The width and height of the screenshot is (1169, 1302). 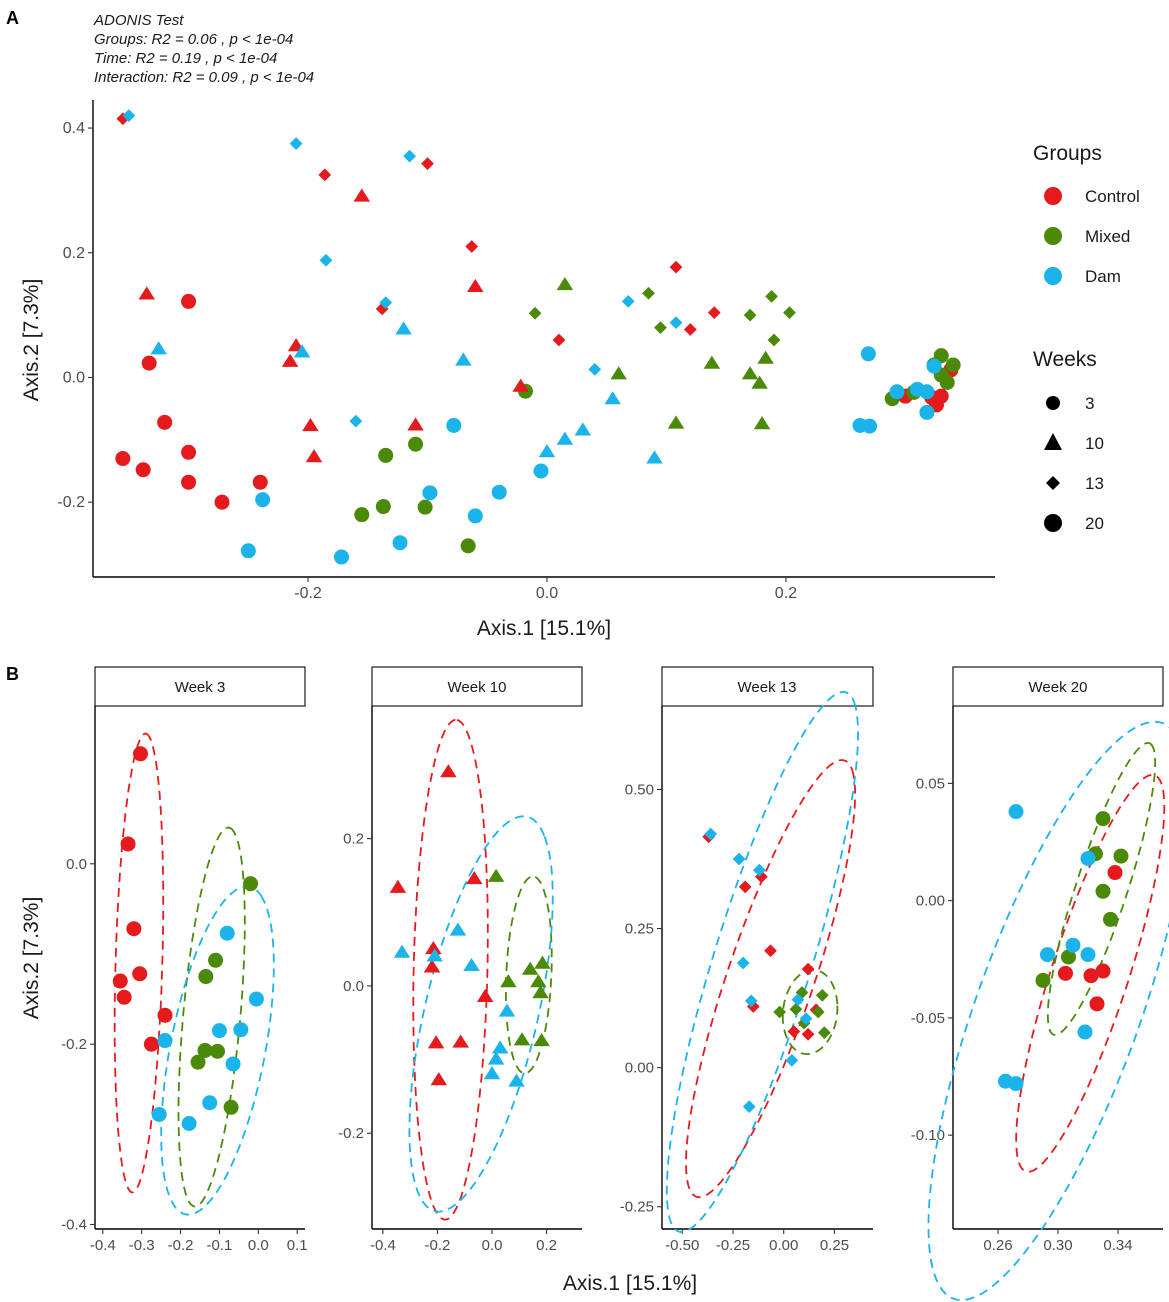 I want to click on facet-week-20-y-tick-label: 0.05, so click(x=930, y=783).